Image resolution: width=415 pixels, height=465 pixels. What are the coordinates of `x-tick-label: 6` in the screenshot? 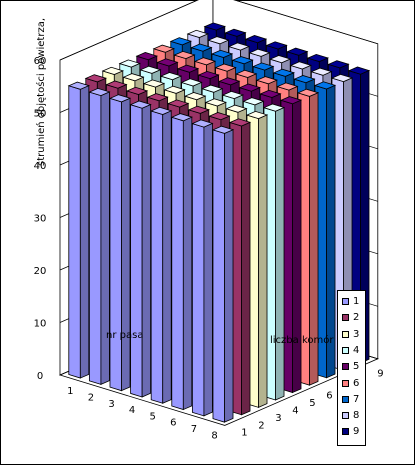 It's located at (173, 423).